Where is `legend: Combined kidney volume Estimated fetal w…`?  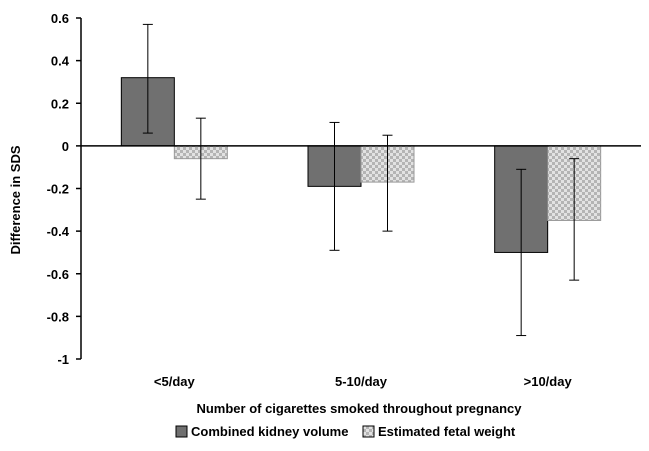 legend: Combined kidney volume Estimated fetal w… is located at coordinates (345, 431).